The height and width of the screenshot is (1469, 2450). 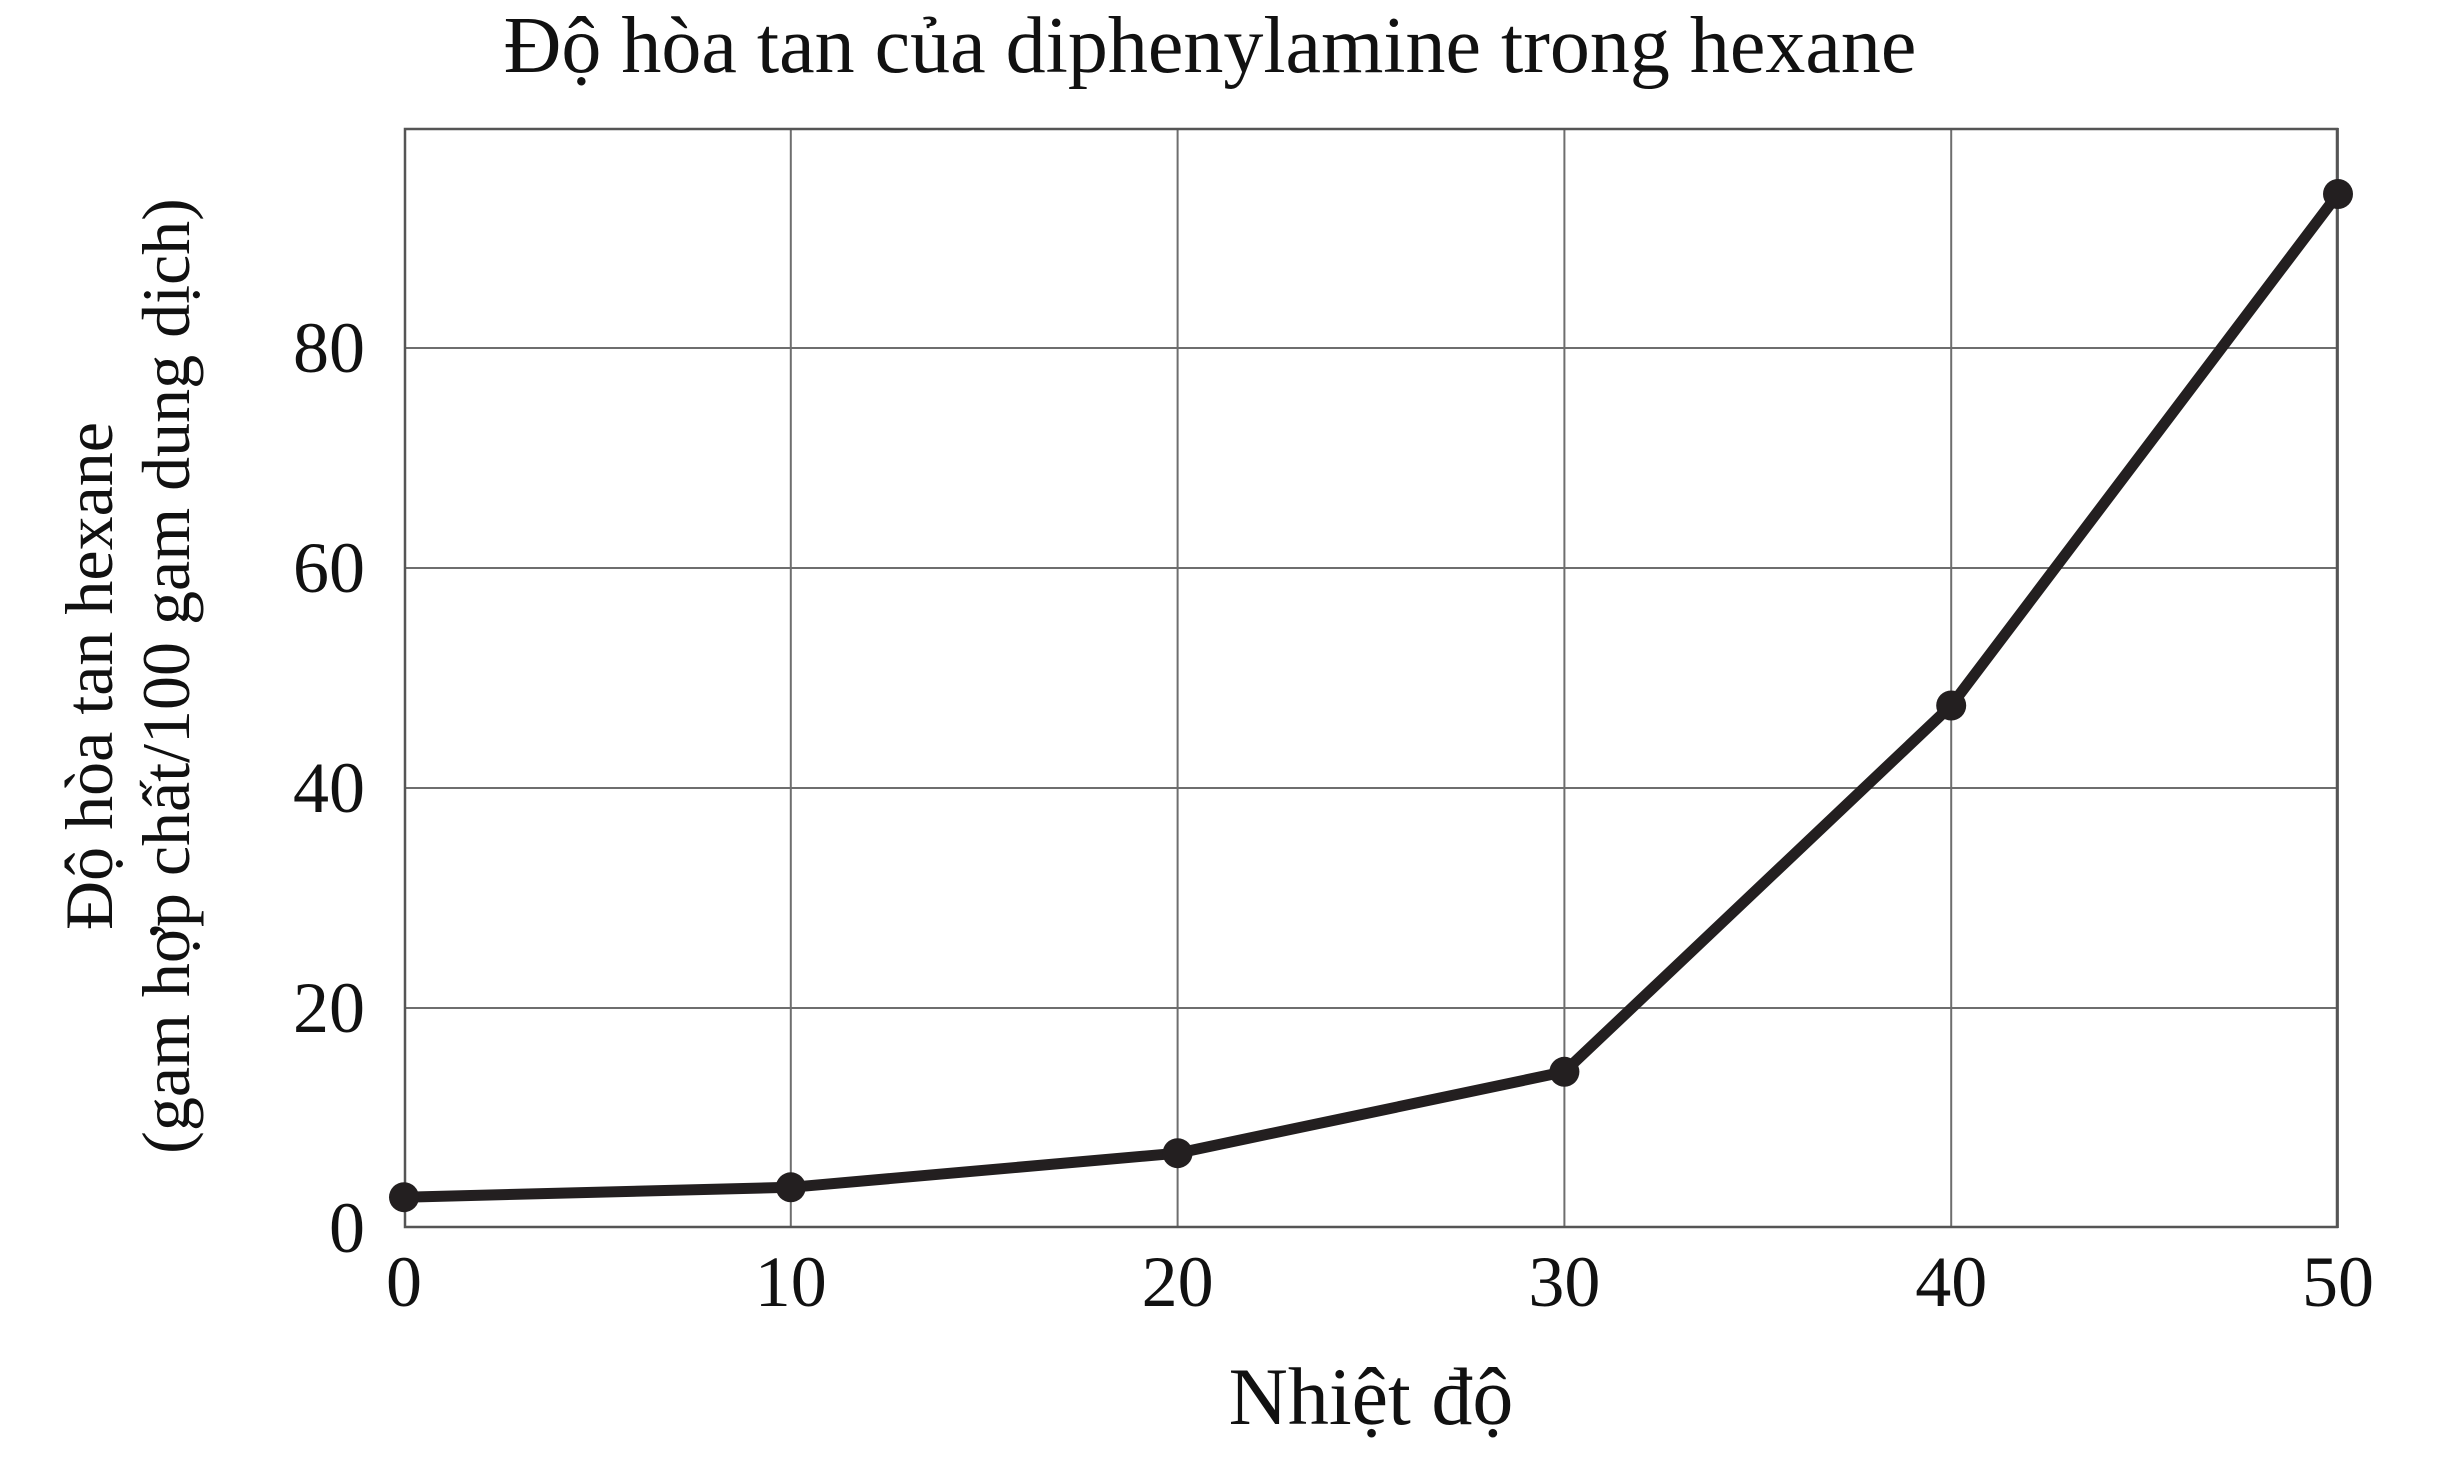 I want to click on x-tick-label: 20, so click(x=1177, y=1282).